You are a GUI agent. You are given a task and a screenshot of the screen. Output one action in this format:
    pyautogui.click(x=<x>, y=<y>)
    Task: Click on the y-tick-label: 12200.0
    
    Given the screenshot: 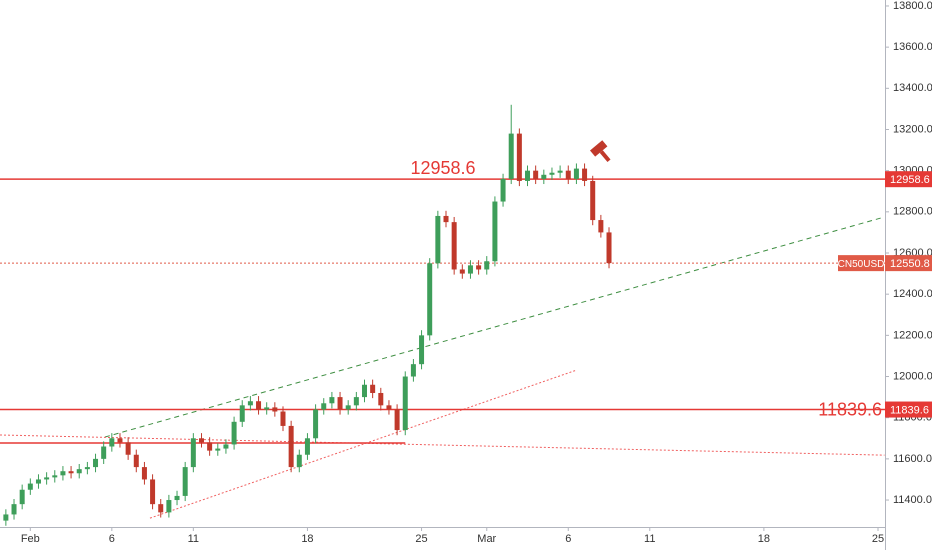 What is the action you would take?
    pyautogui.click(x=912, y=335)
    